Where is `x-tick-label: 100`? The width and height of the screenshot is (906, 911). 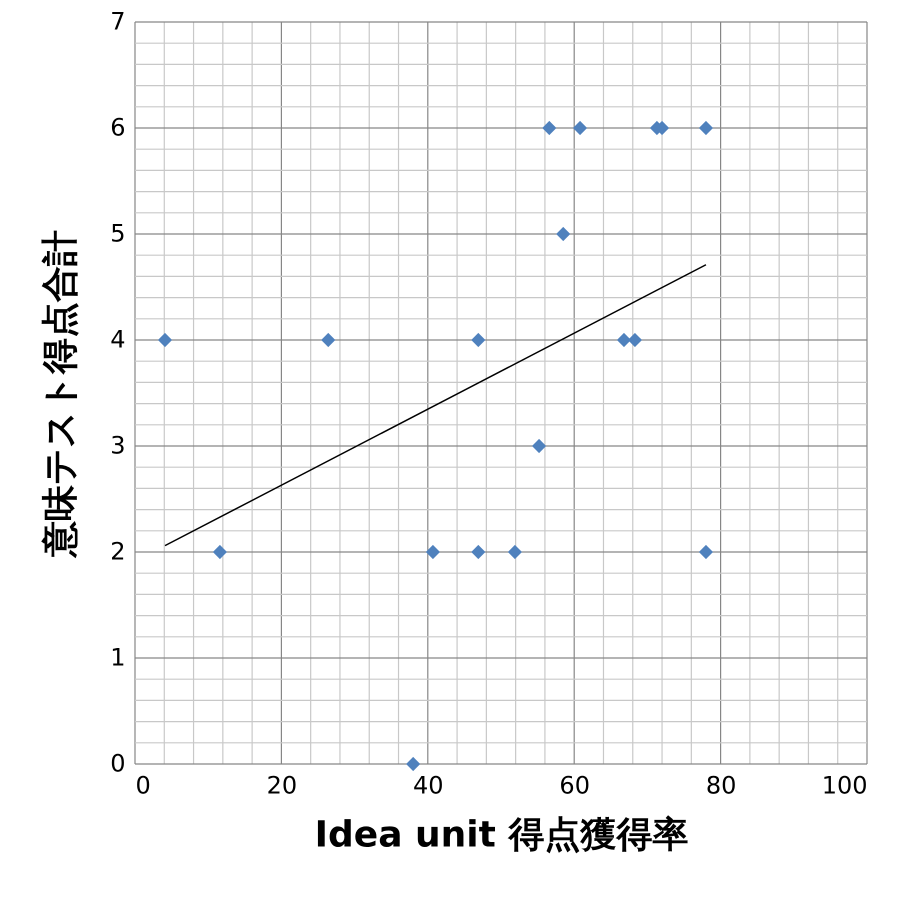 x-tick-label: 100 is located at coordinates (845, 786).